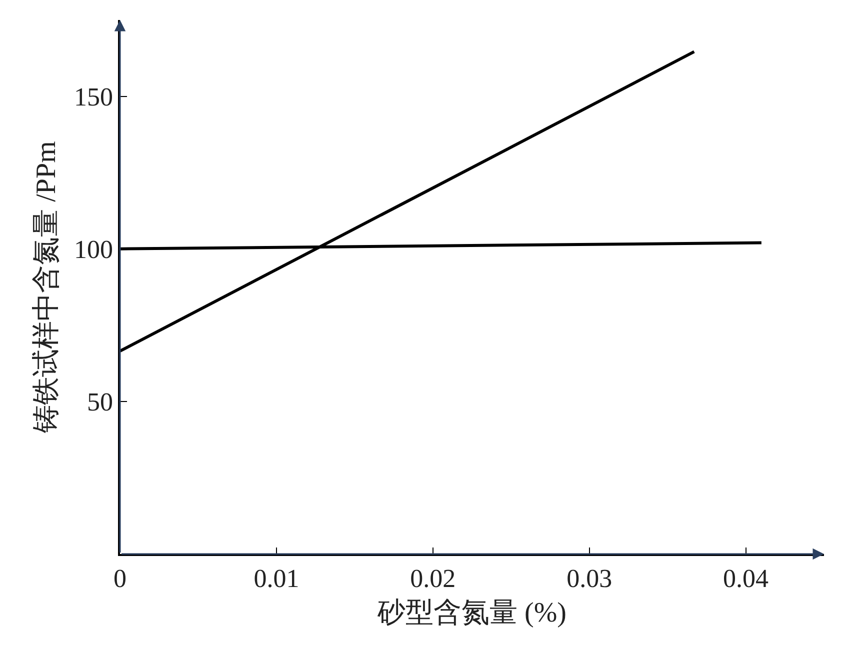  I want to click on x-tick-label: 0.02, so click(433, 578).